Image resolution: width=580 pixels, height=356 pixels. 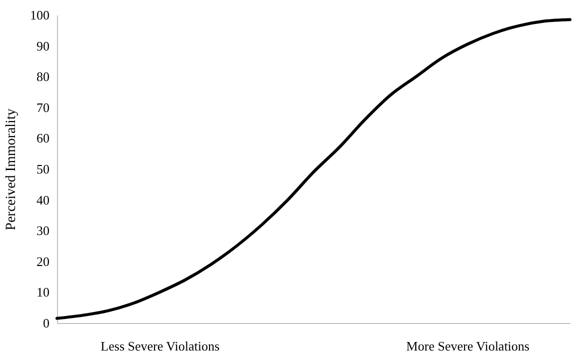 What do you see at coordinates (11, 169) in the screenshot?
I see `y-axis-title: Perceived Immorality` at bounding box center [11, 169].